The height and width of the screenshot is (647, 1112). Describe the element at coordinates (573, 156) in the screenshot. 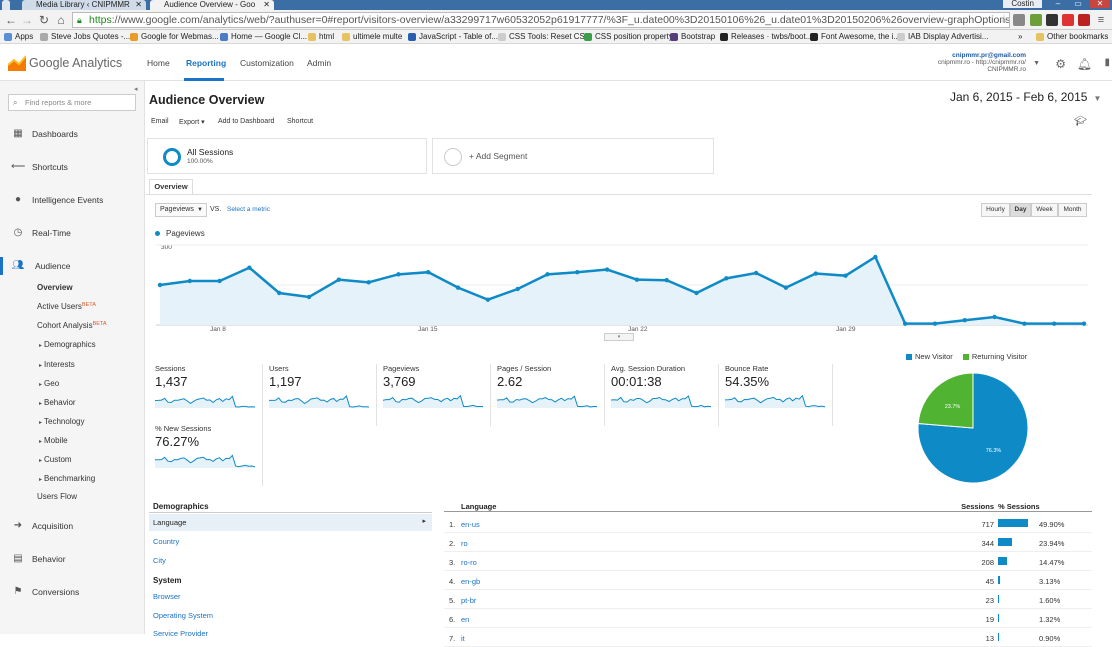

I see `add-segment-box: + Add Segment` at that location.